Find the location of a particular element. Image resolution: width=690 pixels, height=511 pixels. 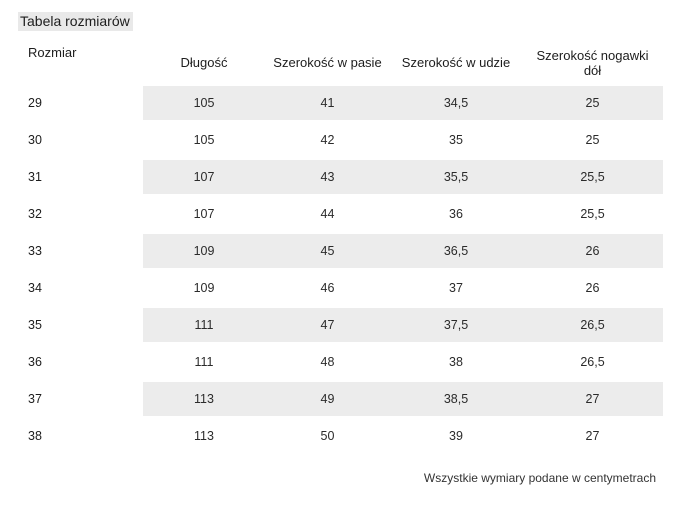

size-cell: 29 is located at coordinates (80, 103).